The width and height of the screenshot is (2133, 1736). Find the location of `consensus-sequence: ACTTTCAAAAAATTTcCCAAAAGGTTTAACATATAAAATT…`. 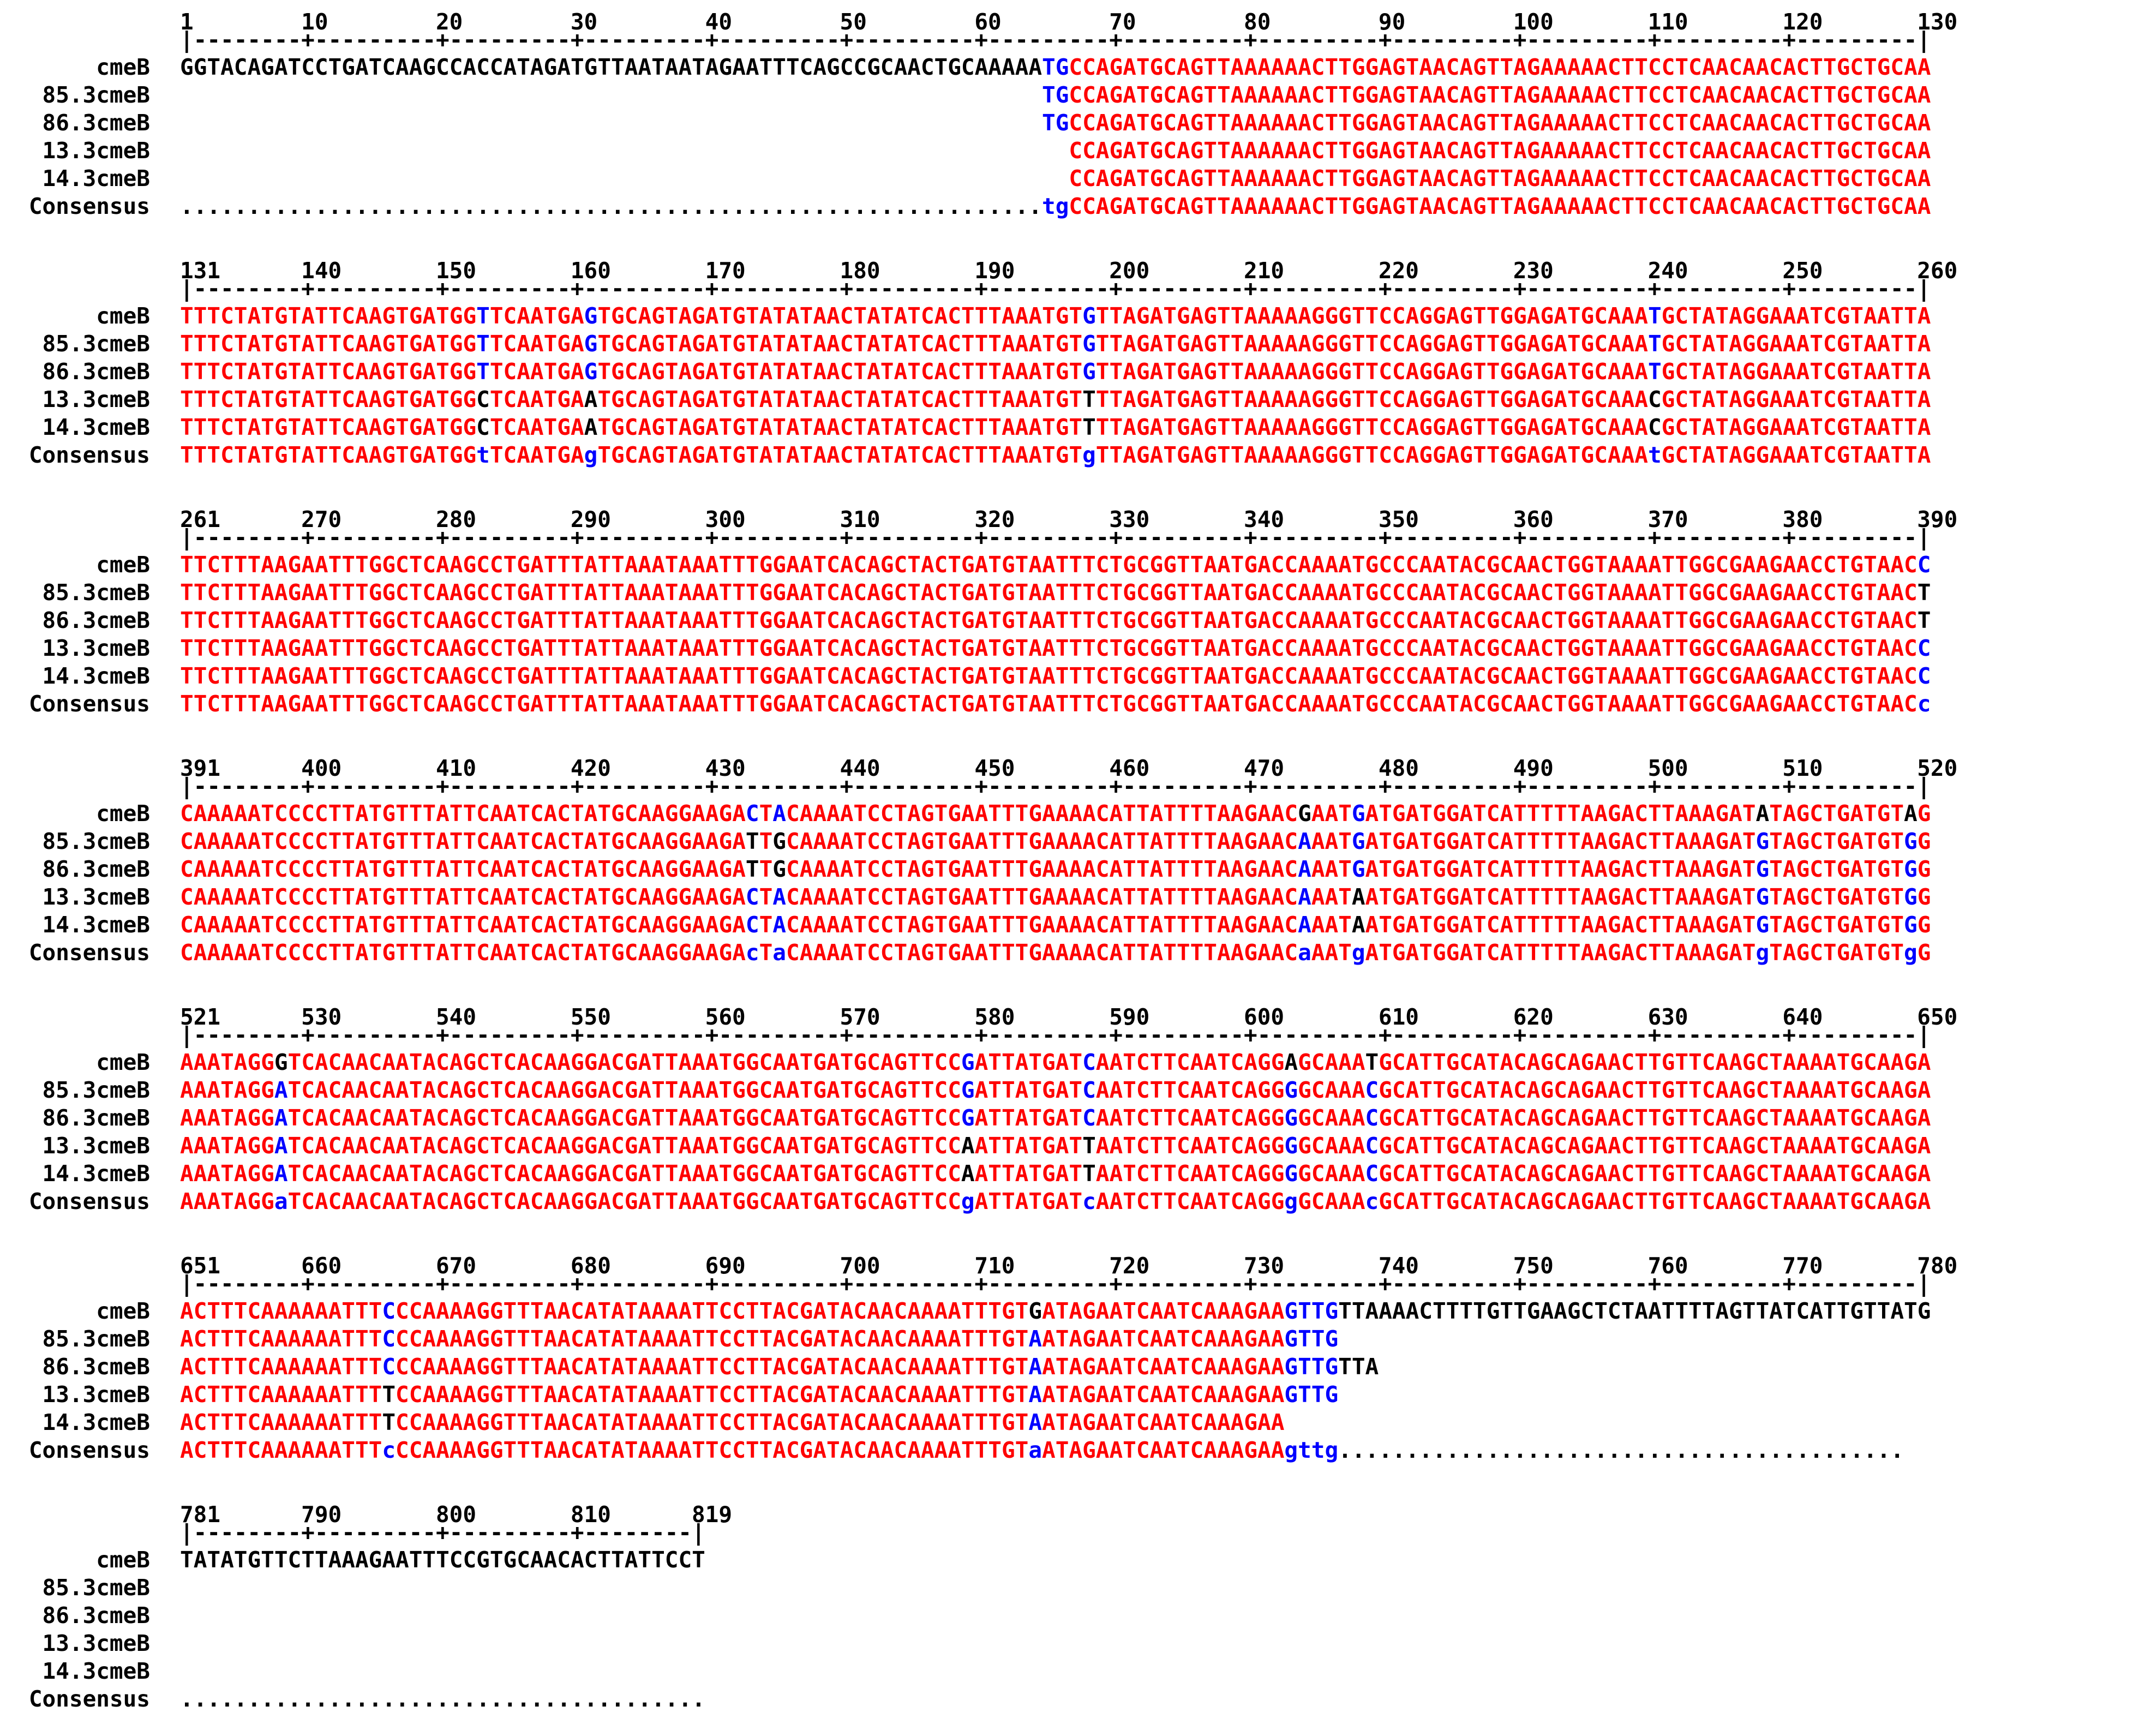

consensus-sequence: ACTTTCAAAAAATTTcCCAAAAGGTTTAACATATAAAATT… is located at coordinates (1042, 1450).